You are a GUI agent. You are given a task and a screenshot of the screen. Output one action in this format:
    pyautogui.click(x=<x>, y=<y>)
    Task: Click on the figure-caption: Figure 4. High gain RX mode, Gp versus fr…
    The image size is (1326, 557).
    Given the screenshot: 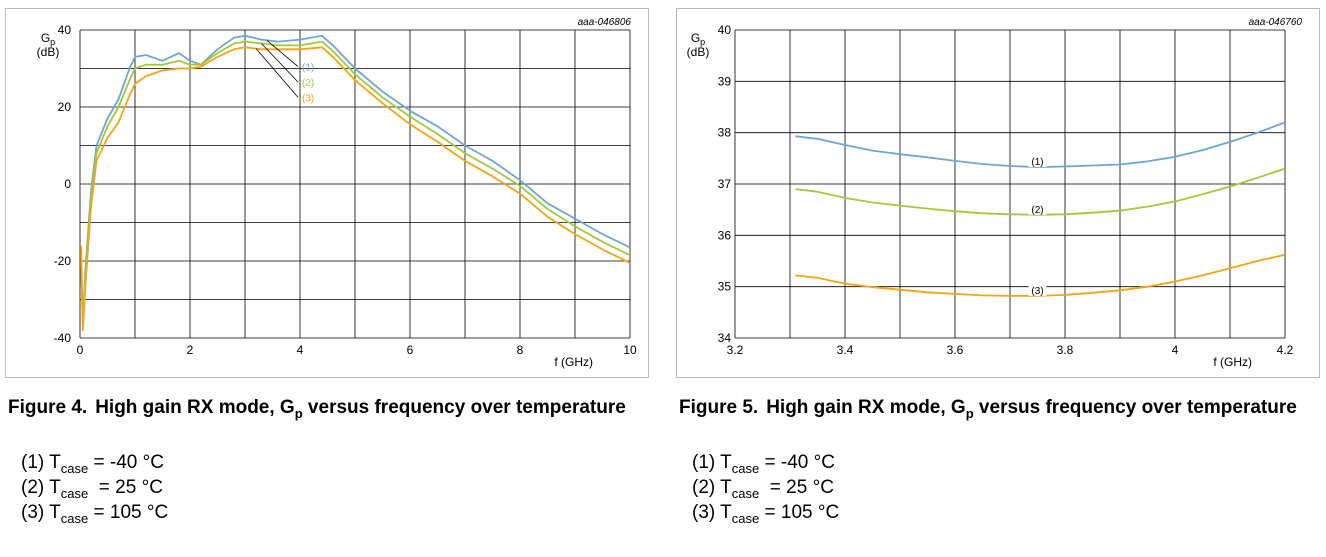 What is the action you would take?
    pyautogui.click(x=328, y=410)
    